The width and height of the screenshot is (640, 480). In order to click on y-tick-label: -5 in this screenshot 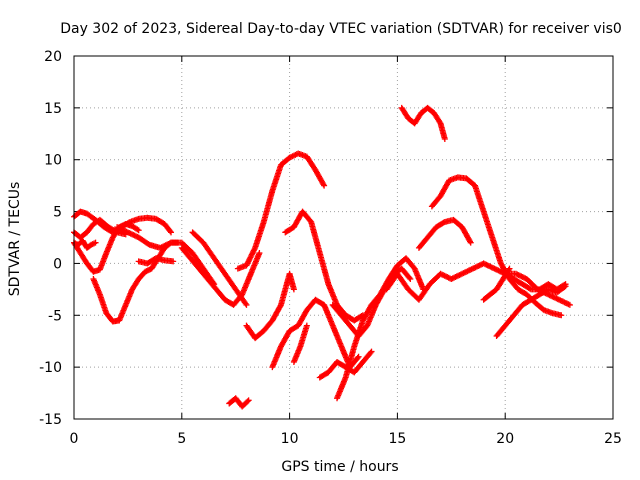, I will do `click(55, 316)`.